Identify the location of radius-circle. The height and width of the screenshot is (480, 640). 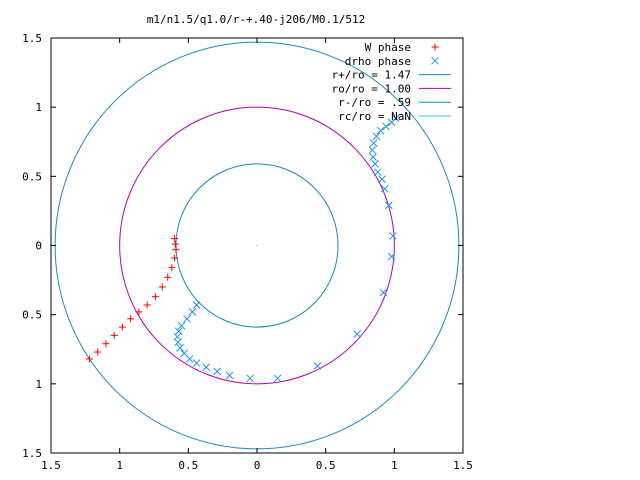
(257, 245).